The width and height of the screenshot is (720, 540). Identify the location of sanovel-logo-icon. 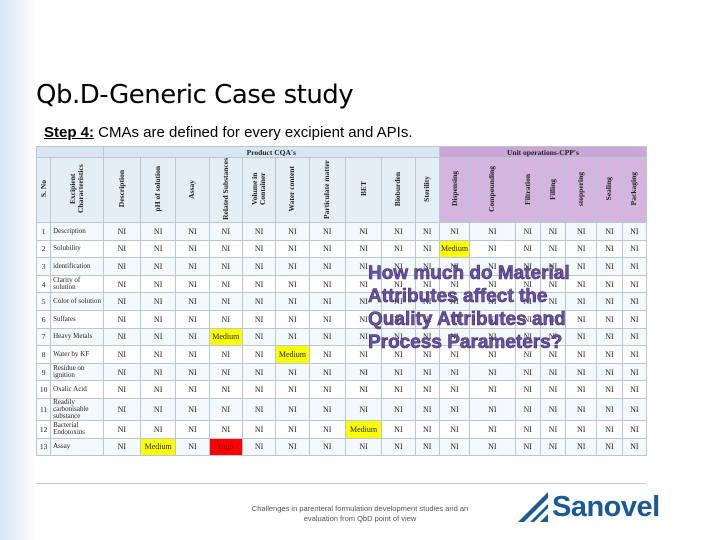
(533, 507).